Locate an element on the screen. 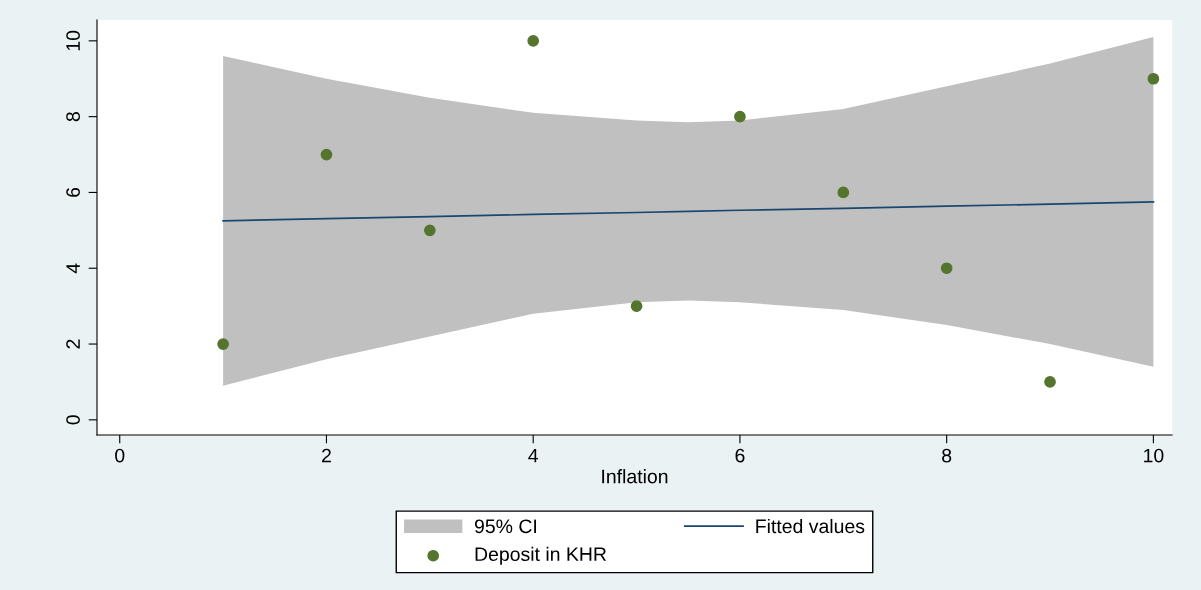  x-tick-label: 8 is located at coordinates (947, 455).